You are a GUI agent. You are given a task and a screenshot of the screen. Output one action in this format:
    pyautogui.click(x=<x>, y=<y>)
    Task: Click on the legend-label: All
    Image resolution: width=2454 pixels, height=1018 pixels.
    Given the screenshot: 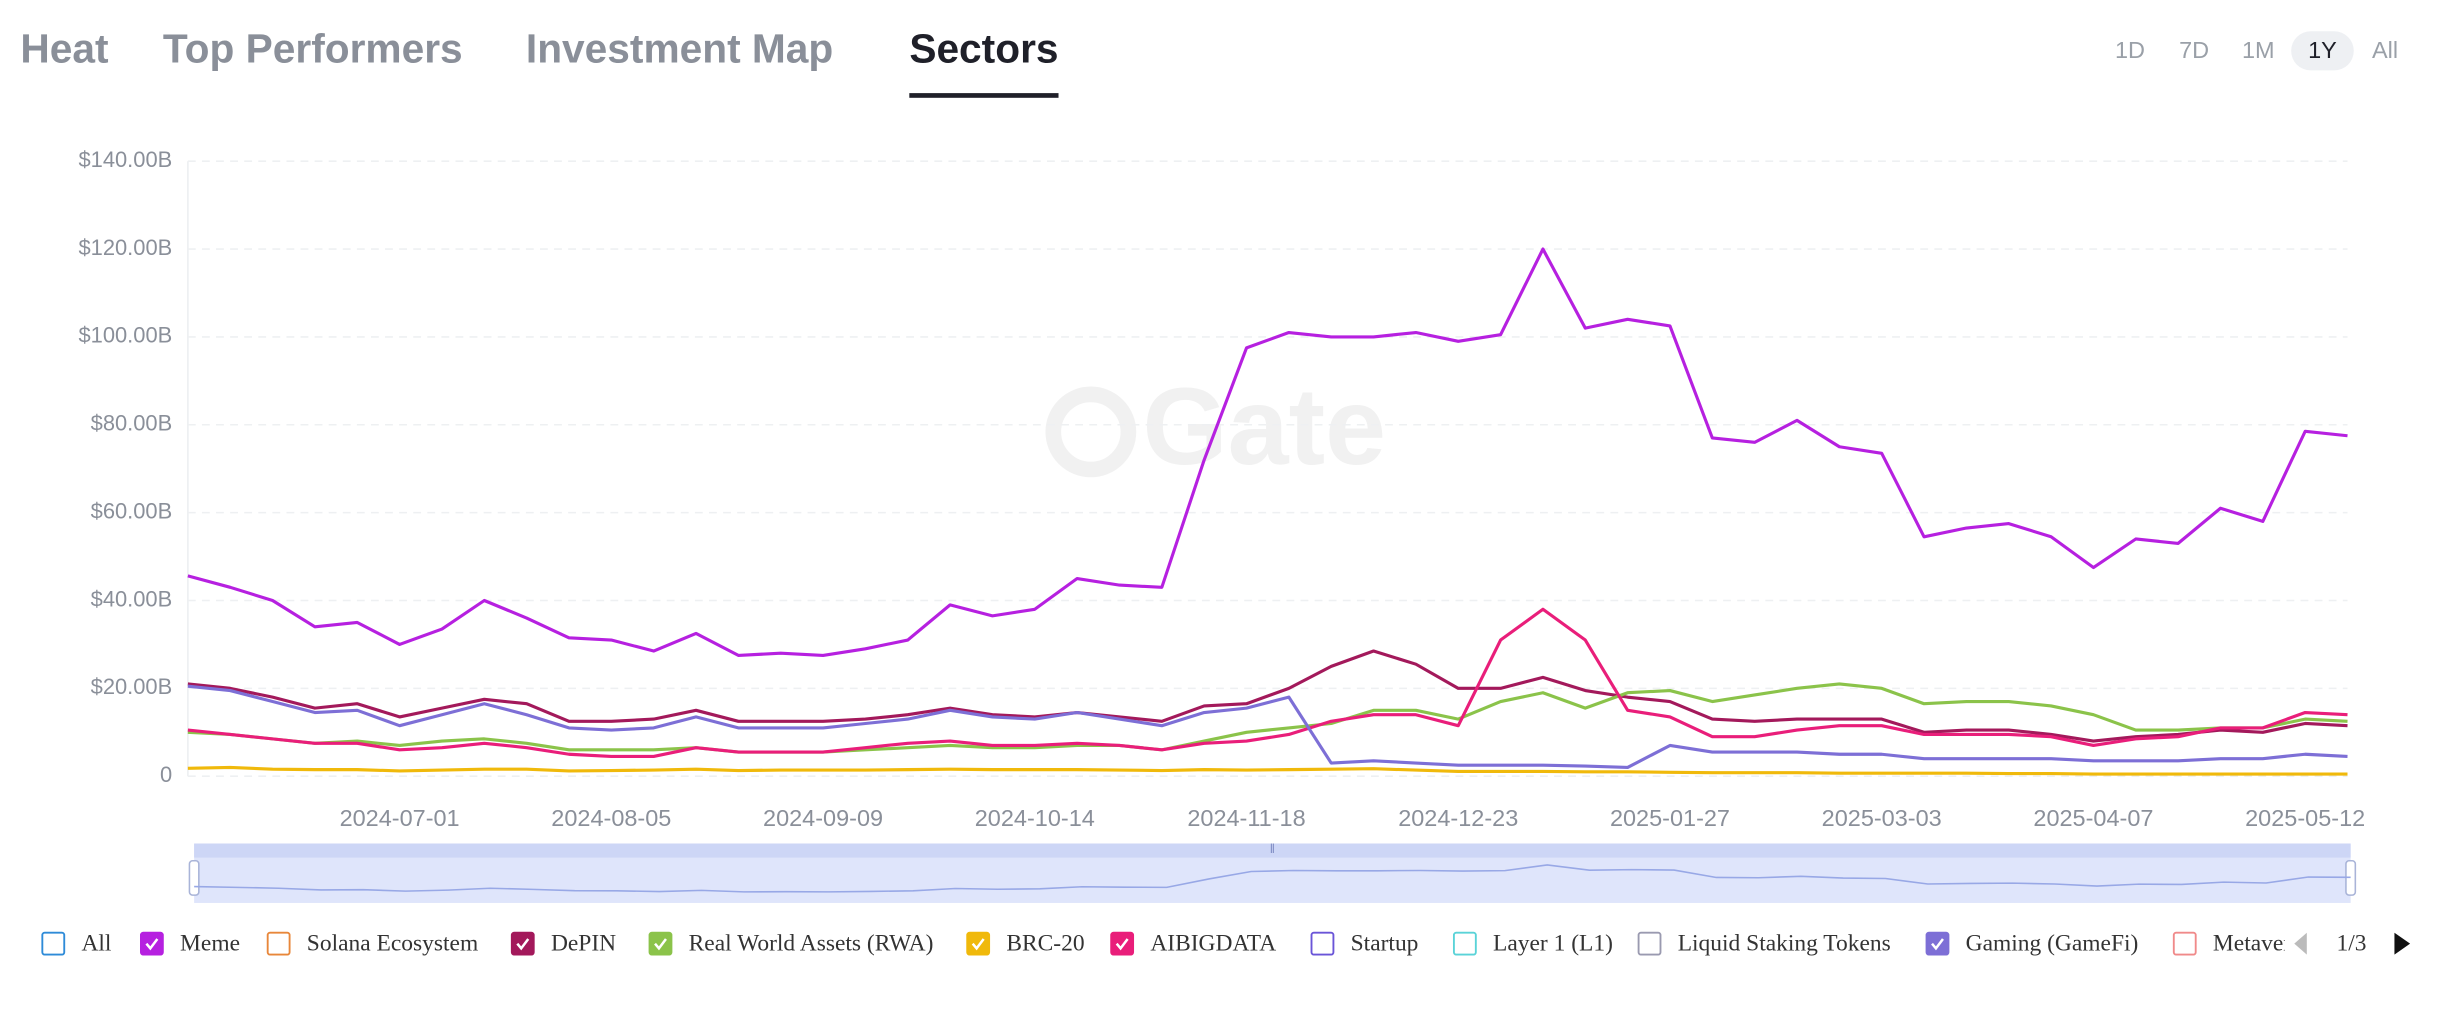 What is the action you would take?
    pyautogui.click(x=96, y=944)
    